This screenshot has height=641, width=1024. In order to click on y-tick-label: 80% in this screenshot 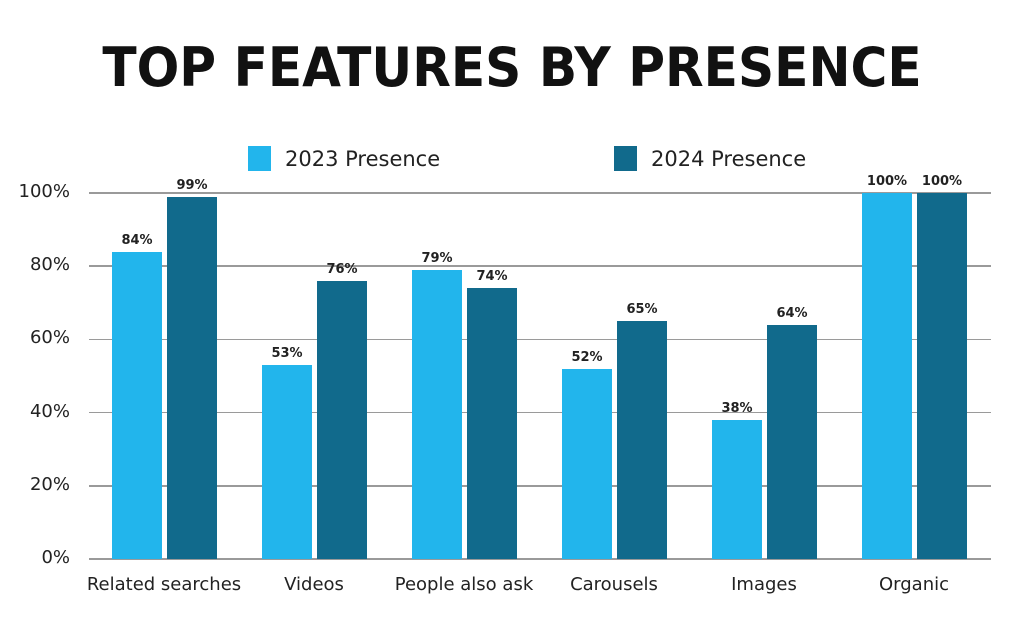, I will do `click(49, 265)`.